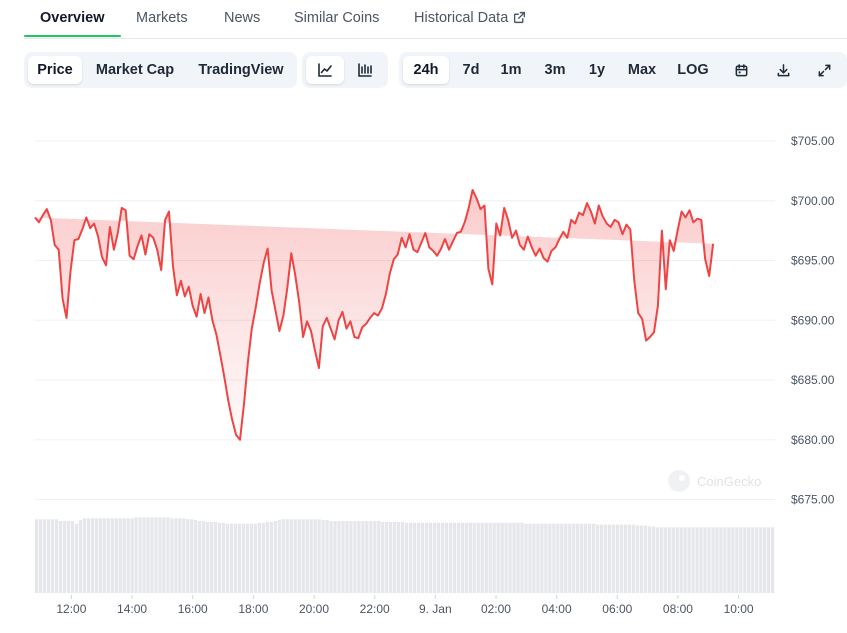 Image resolution: width=847 pixels, height=633 pixels. What do you see at coordinates (813, 141) in the screenshot?
I see `y-tick-label: $705.00` at bounding box center [813, 141].